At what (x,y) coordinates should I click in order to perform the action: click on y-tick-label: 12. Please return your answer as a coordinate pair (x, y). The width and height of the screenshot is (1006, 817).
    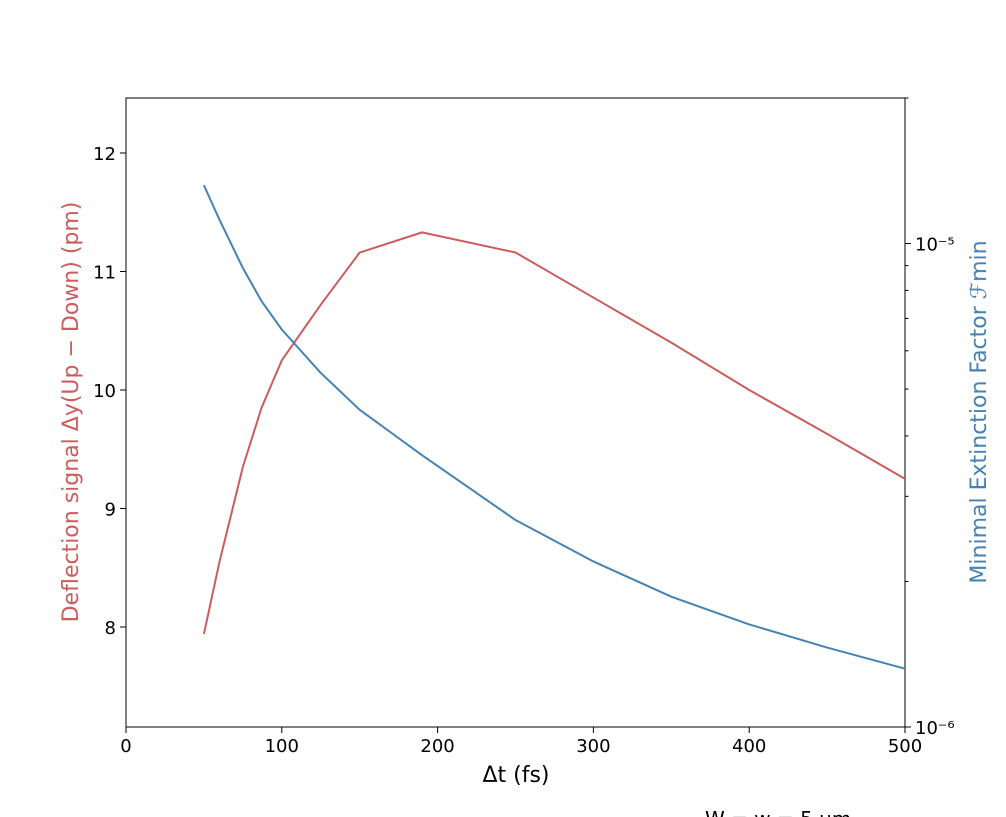
    Looking at the image, I should click on (104, 154).